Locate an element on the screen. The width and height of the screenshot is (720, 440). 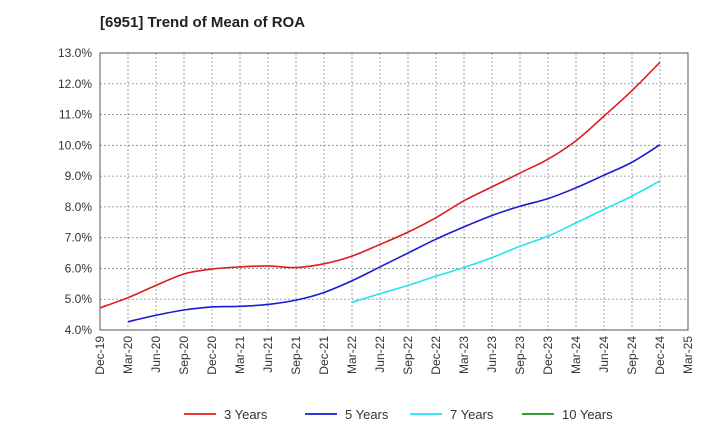
y-tick-label: 9.0% is located at coordinates (79, 176).